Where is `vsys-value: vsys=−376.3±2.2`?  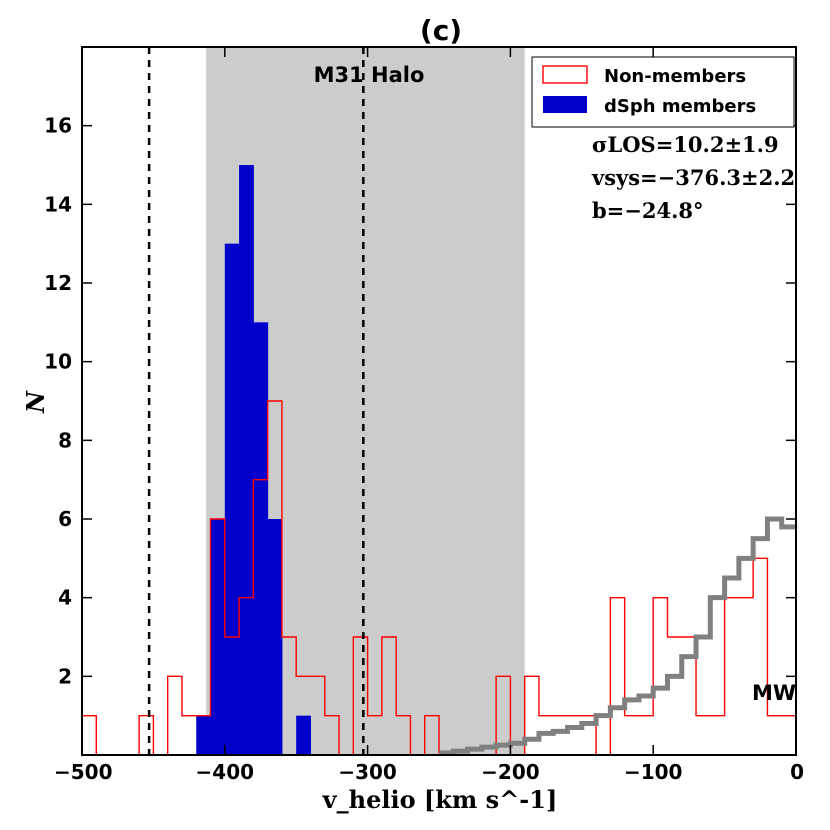
vsys-value: vsys=−376.3±2.2 is located at coordinates (693, 177).